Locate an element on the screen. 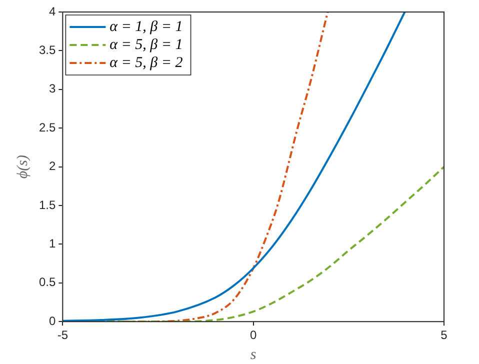 This screenshot has width=479, height=364. y-tick-label: 2.5 is located at coordinates (47, 127).